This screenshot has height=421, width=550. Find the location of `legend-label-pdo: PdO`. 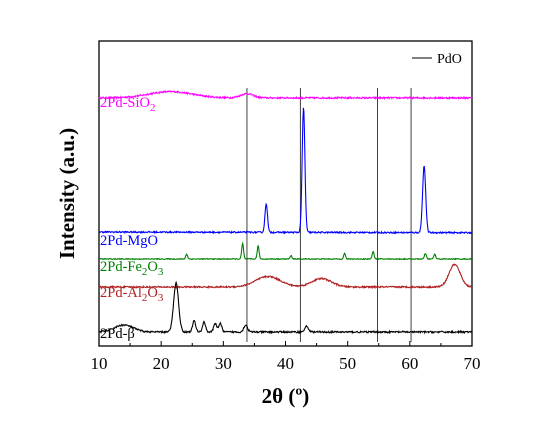

legend-label-pdo: PdO is located at coordinates (449, 59).